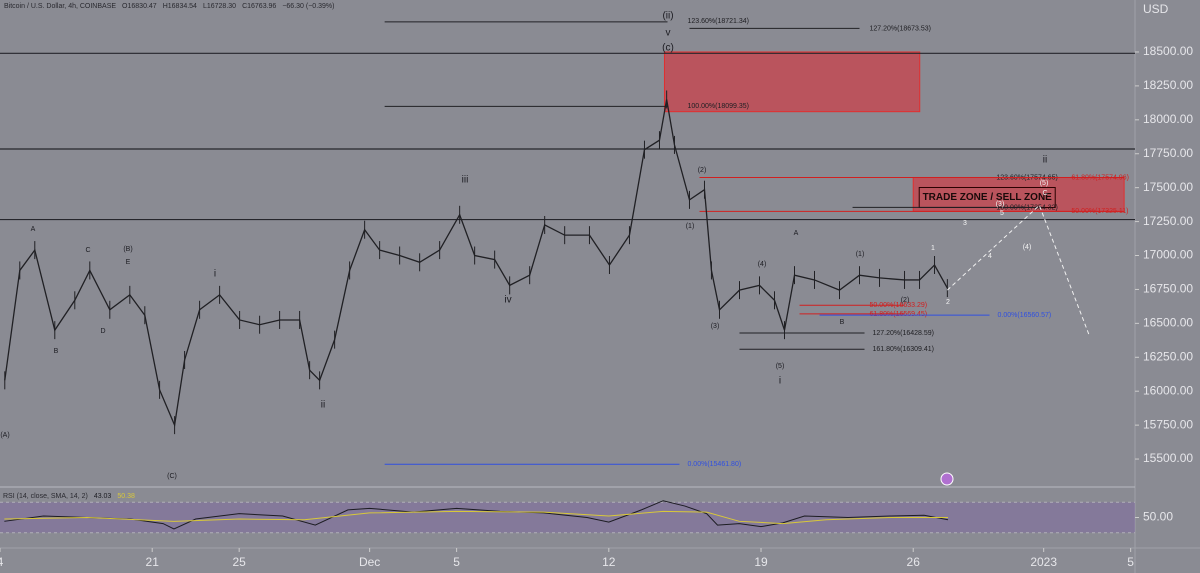 This screenshot has height=573, width=1200. Describe the element at coordinates (1002, 213) in the screenshot. I see `wave-label: 5` at that location.